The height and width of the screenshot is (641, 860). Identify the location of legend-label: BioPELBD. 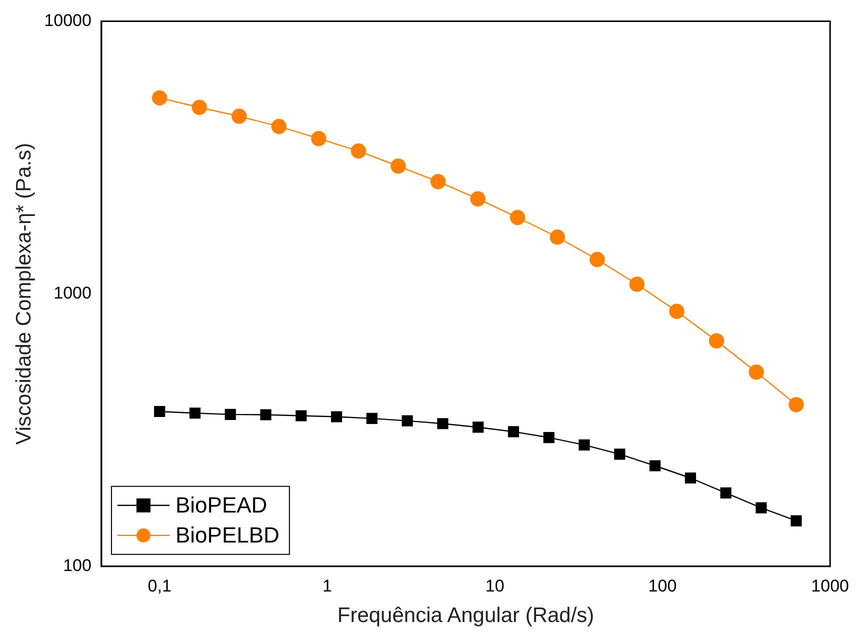
(227, 535).